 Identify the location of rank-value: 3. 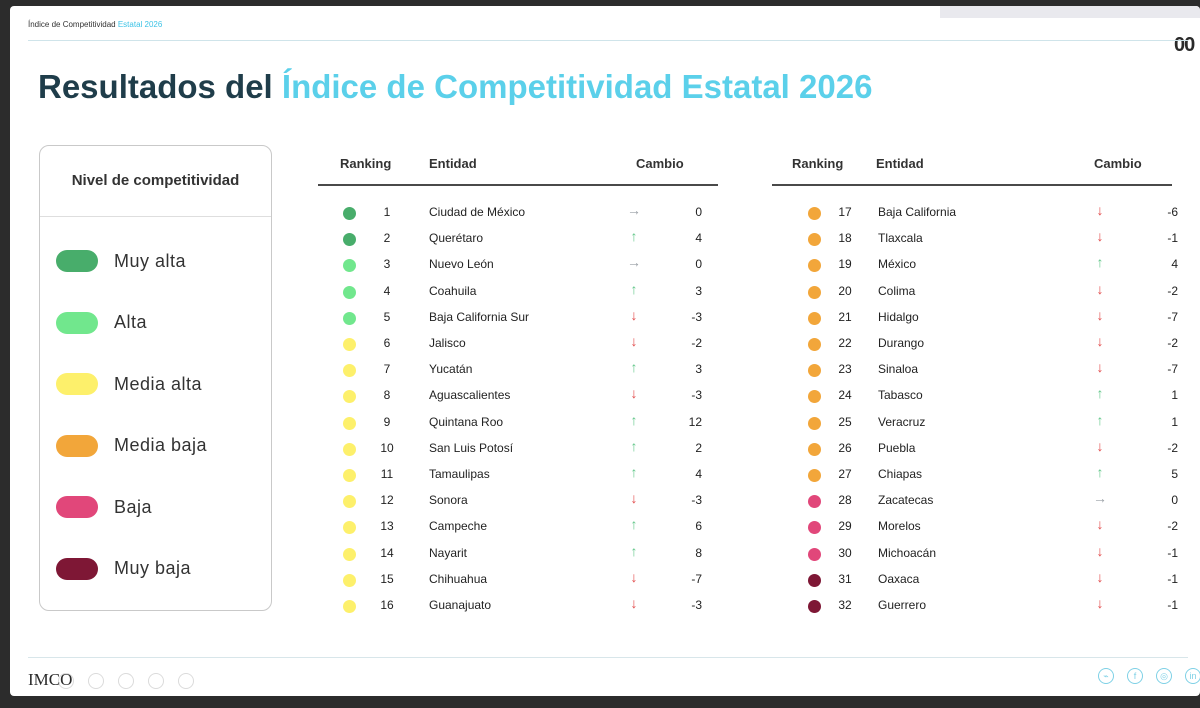
(387, 264).